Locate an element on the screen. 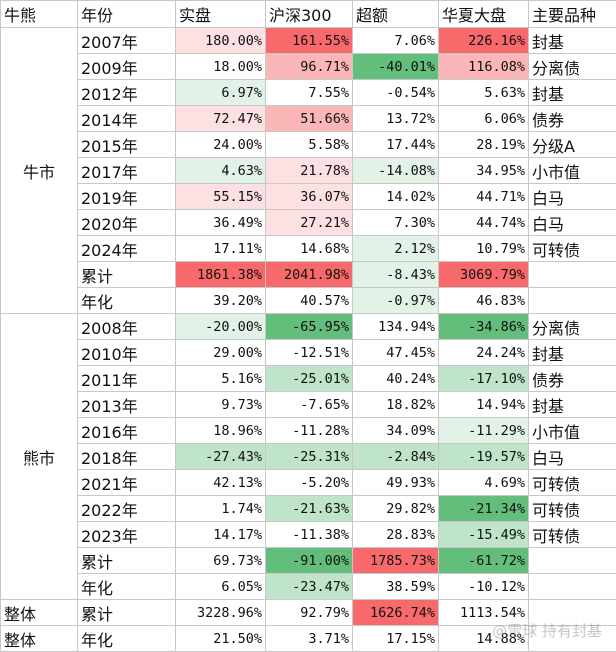  cell: 2015年 is located at coordinates (127, 145).